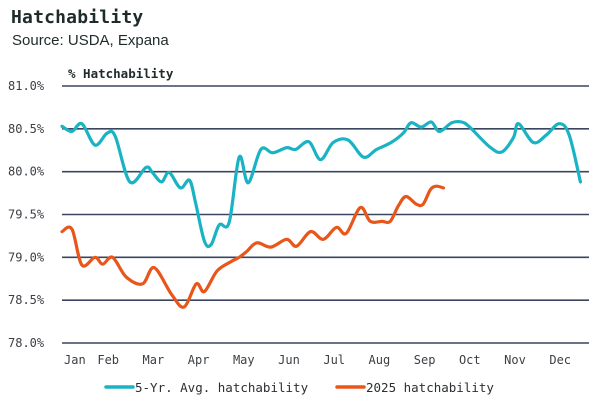 The height and width of the screenshot is (409, 605). Describe the element at coordinates (222, 387) in the screenshot. I see `legend-label: 5-Yr. Avg. hatchability` at that location.